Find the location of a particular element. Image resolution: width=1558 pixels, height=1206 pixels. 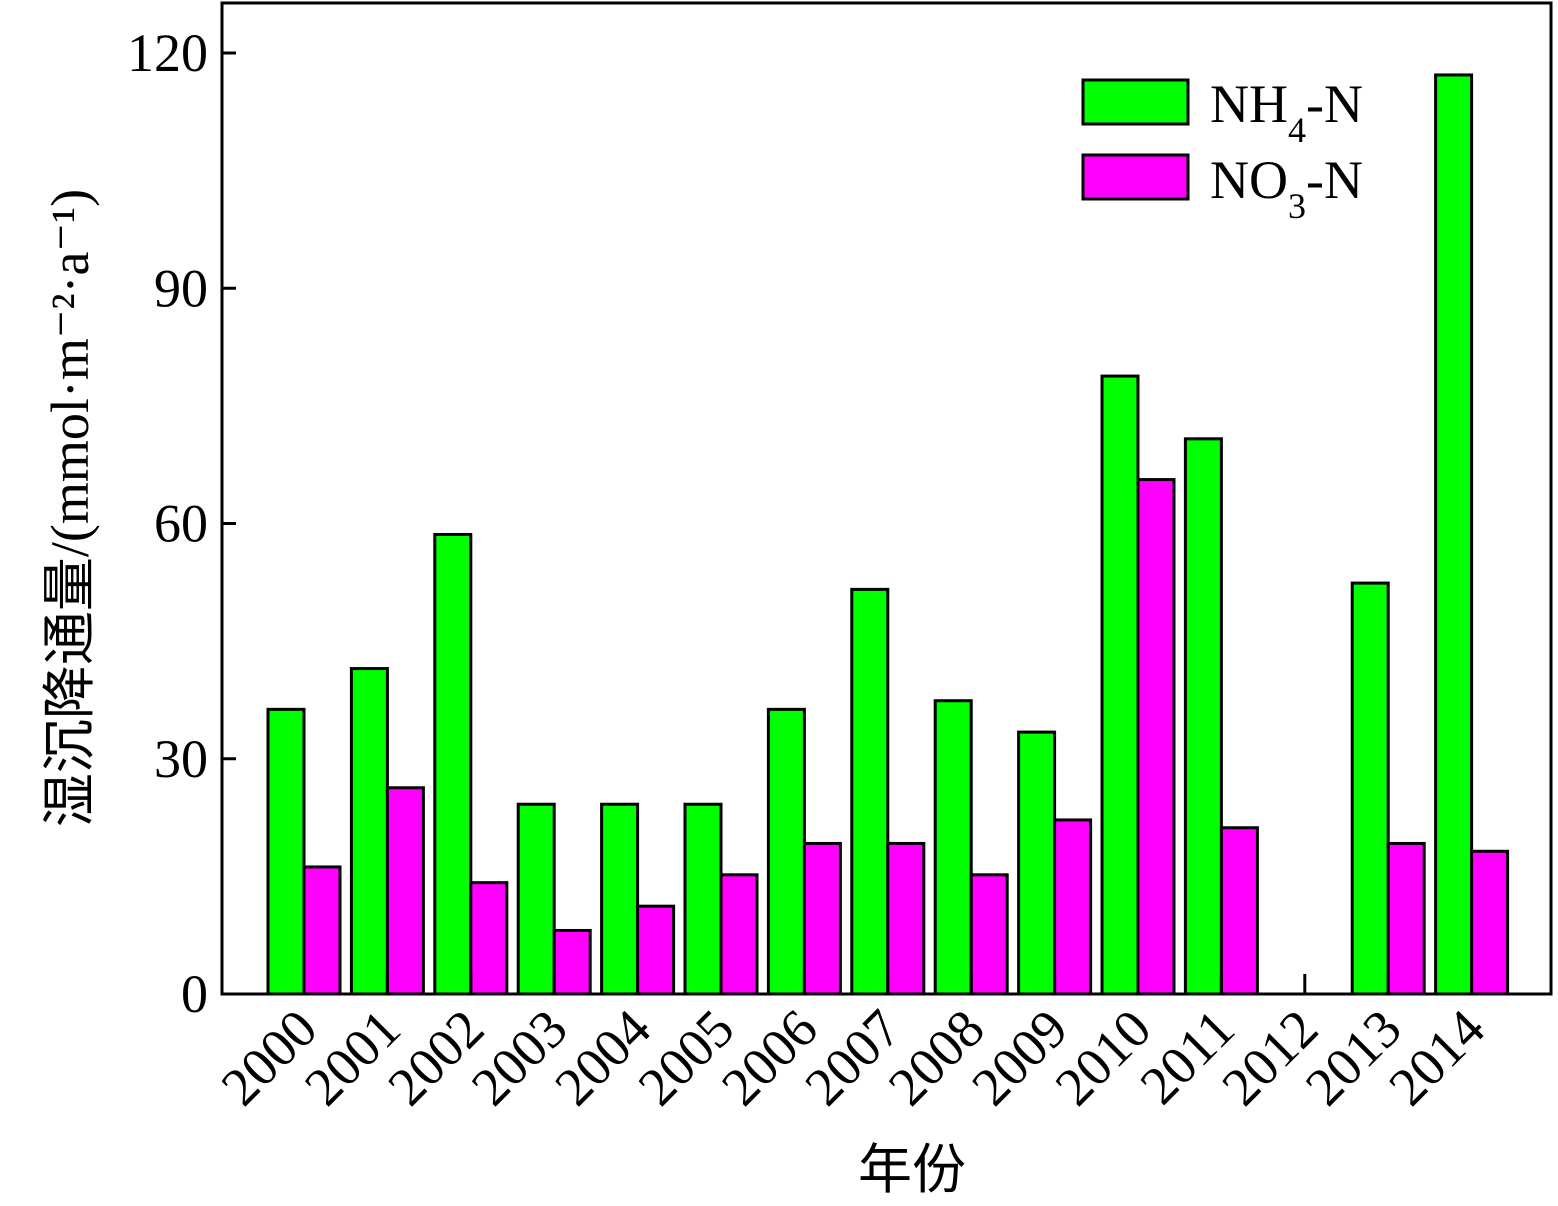

x-tick-label-2014: 2014 is located at coordinates (1436, 1057).